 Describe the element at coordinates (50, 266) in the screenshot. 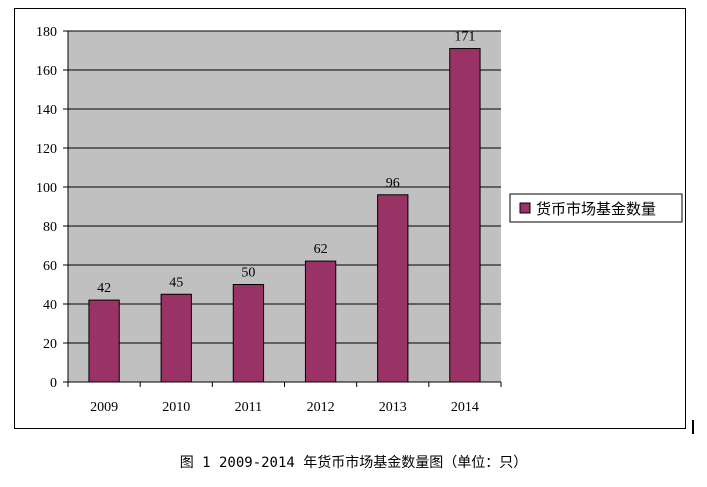

I see `y-tick-label: 60` at that location.